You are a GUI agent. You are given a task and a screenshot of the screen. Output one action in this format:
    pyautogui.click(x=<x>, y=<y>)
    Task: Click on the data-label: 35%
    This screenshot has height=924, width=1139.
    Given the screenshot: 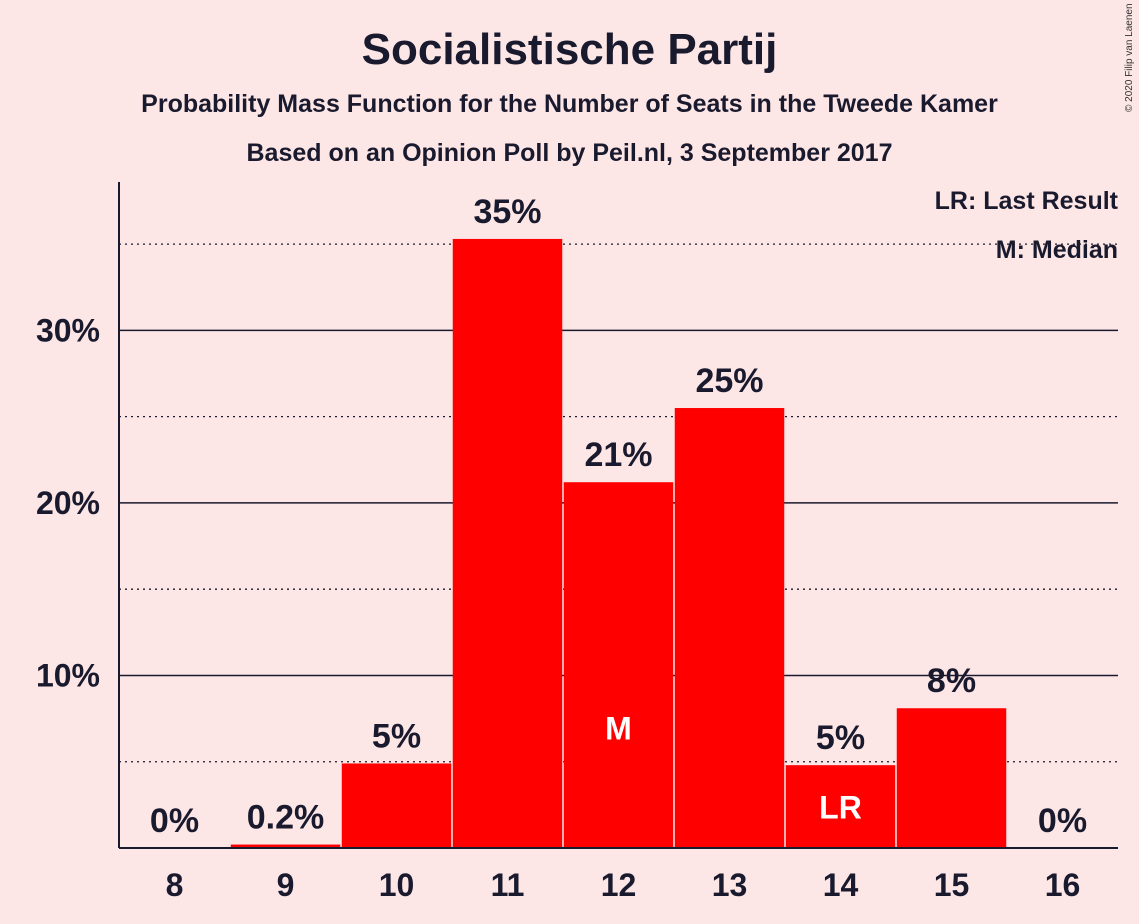 What is the action you would take?
    pyautogui.click(x=507, y=212)
    